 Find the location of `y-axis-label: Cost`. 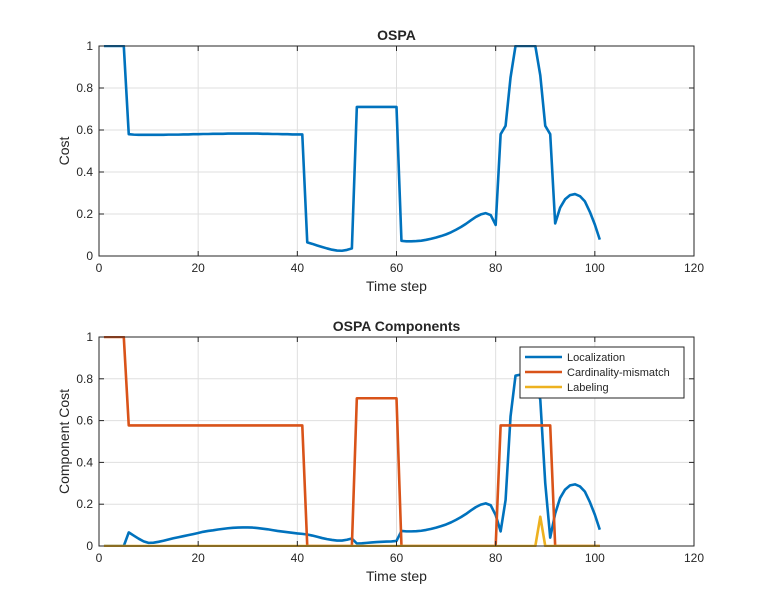

y-axis-label: Cost is located at coordinates (64, 151).